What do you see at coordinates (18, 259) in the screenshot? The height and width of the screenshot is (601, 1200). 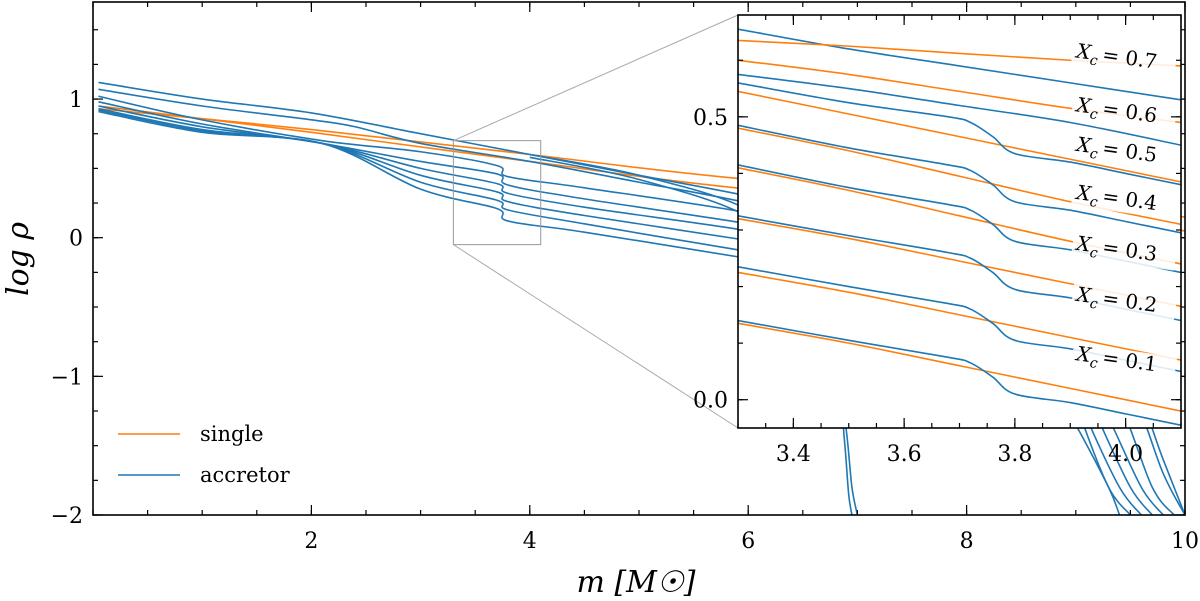 I see `y-axis-label: log ρ` at bounding box center [18, 259].